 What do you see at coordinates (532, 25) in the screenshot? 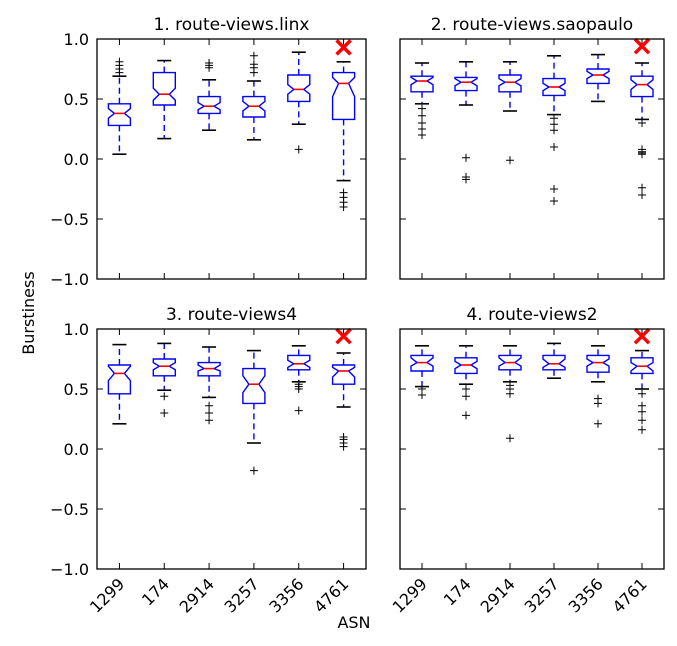
I see `panel-title: 2. route-views.saopaulo` at bounding box center [532, 25].